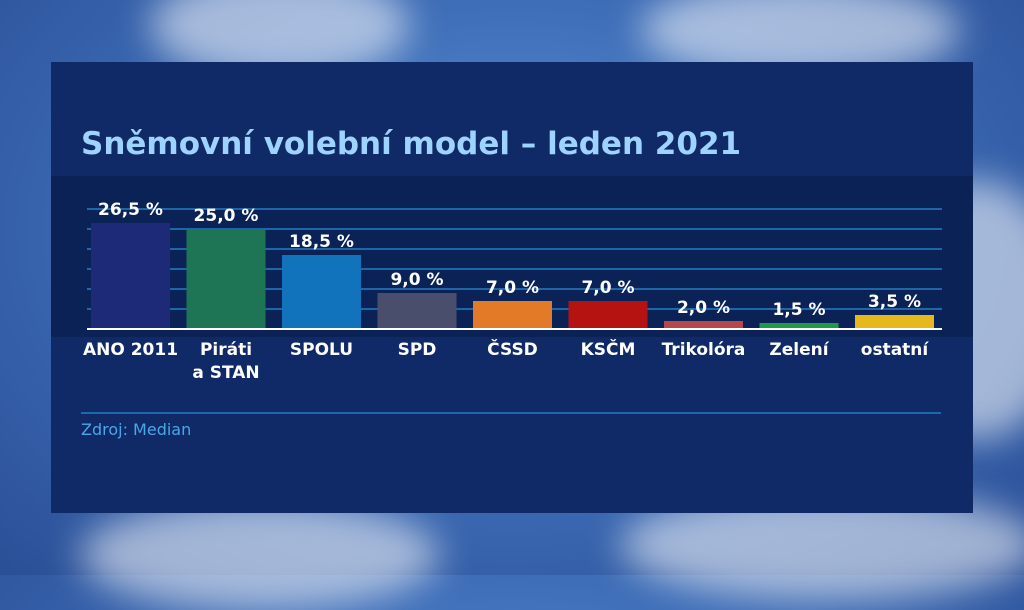 This screenshot has height=610, width=1024. What do you see at coordinates (895, 350) in the screenshot?
I see `category-label: ostatní` at bounding box center [895, 350].